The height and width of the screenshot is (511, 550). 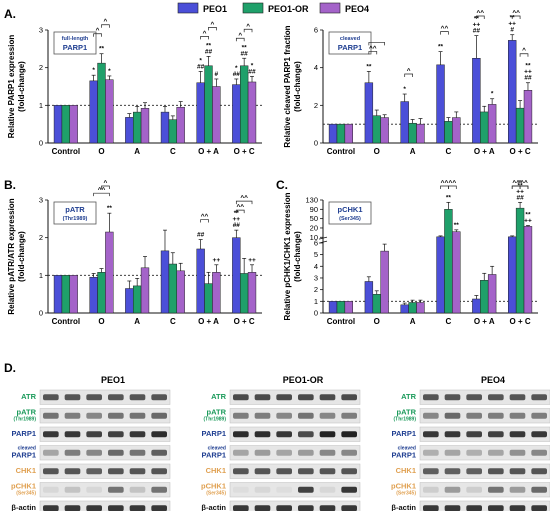 I want to click on y-axis-label: Relative pATR/ATR expression, so click(x=11, y=256).